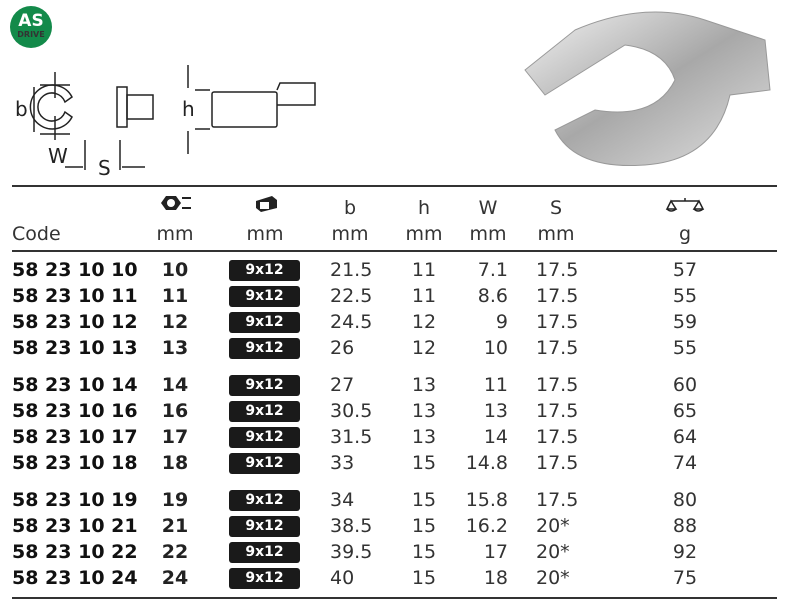  Describe the element at coordinates (495, 411) in the screenshot. I see `dim-w: 13` at that location.